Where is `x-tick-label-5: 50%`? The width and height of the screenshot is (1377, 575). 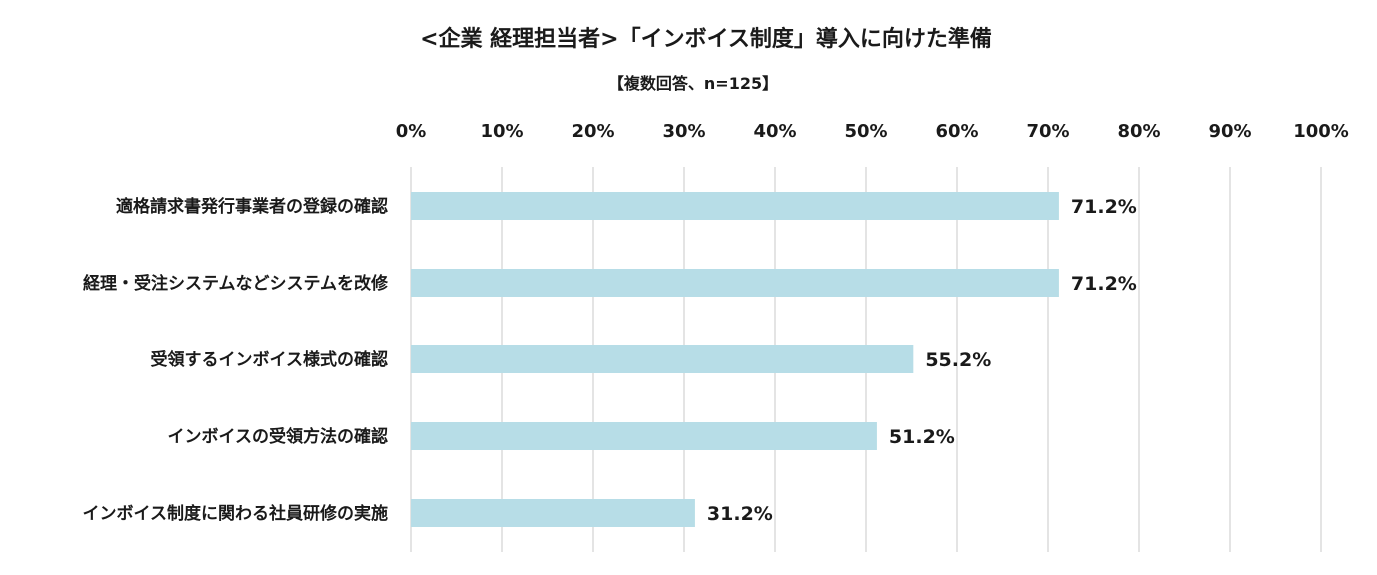
x-tick-label-5: 50% is located at coordinates (865, 131).